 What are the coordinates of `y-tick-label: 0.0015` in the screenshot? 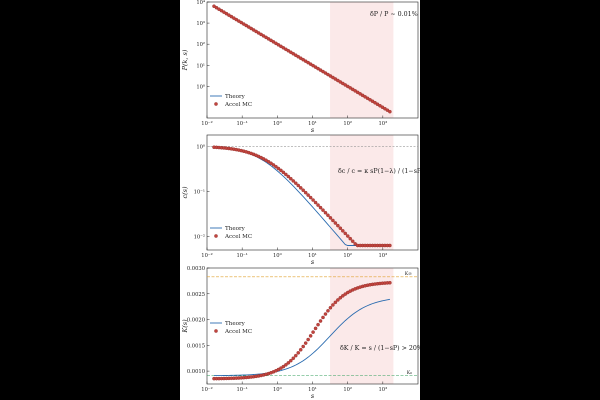 It's located at (196, 346).